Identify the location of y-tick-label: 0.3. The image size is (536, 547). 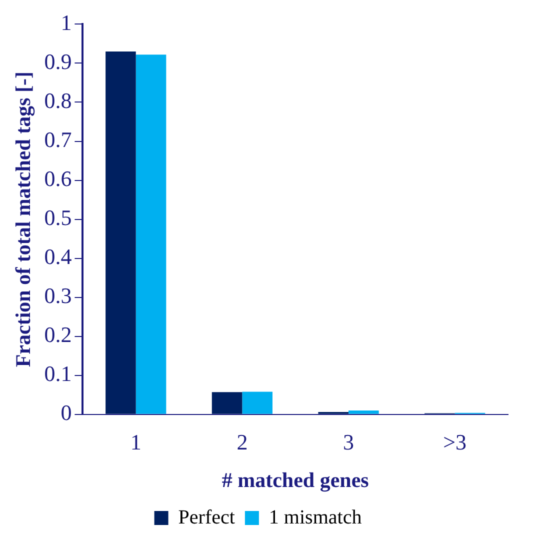
(58, 295).